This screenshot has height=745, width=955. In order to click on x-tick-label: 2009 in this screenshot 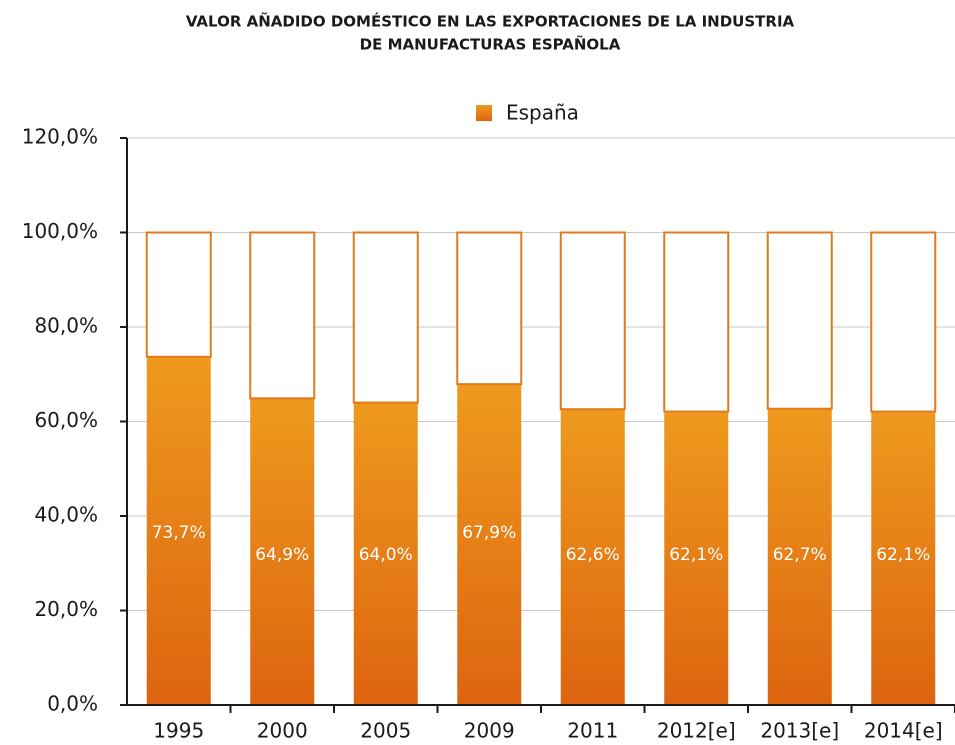, I will do `click(489, 731)`.